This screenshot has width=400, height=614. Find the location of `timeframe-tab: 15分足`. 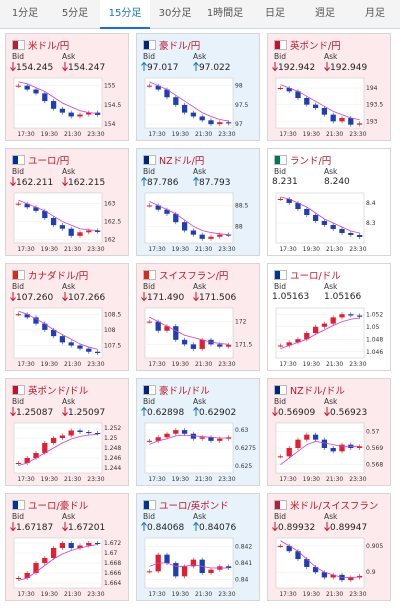

timeframe-tab: 15分足 is located at coordinates (125, 14).